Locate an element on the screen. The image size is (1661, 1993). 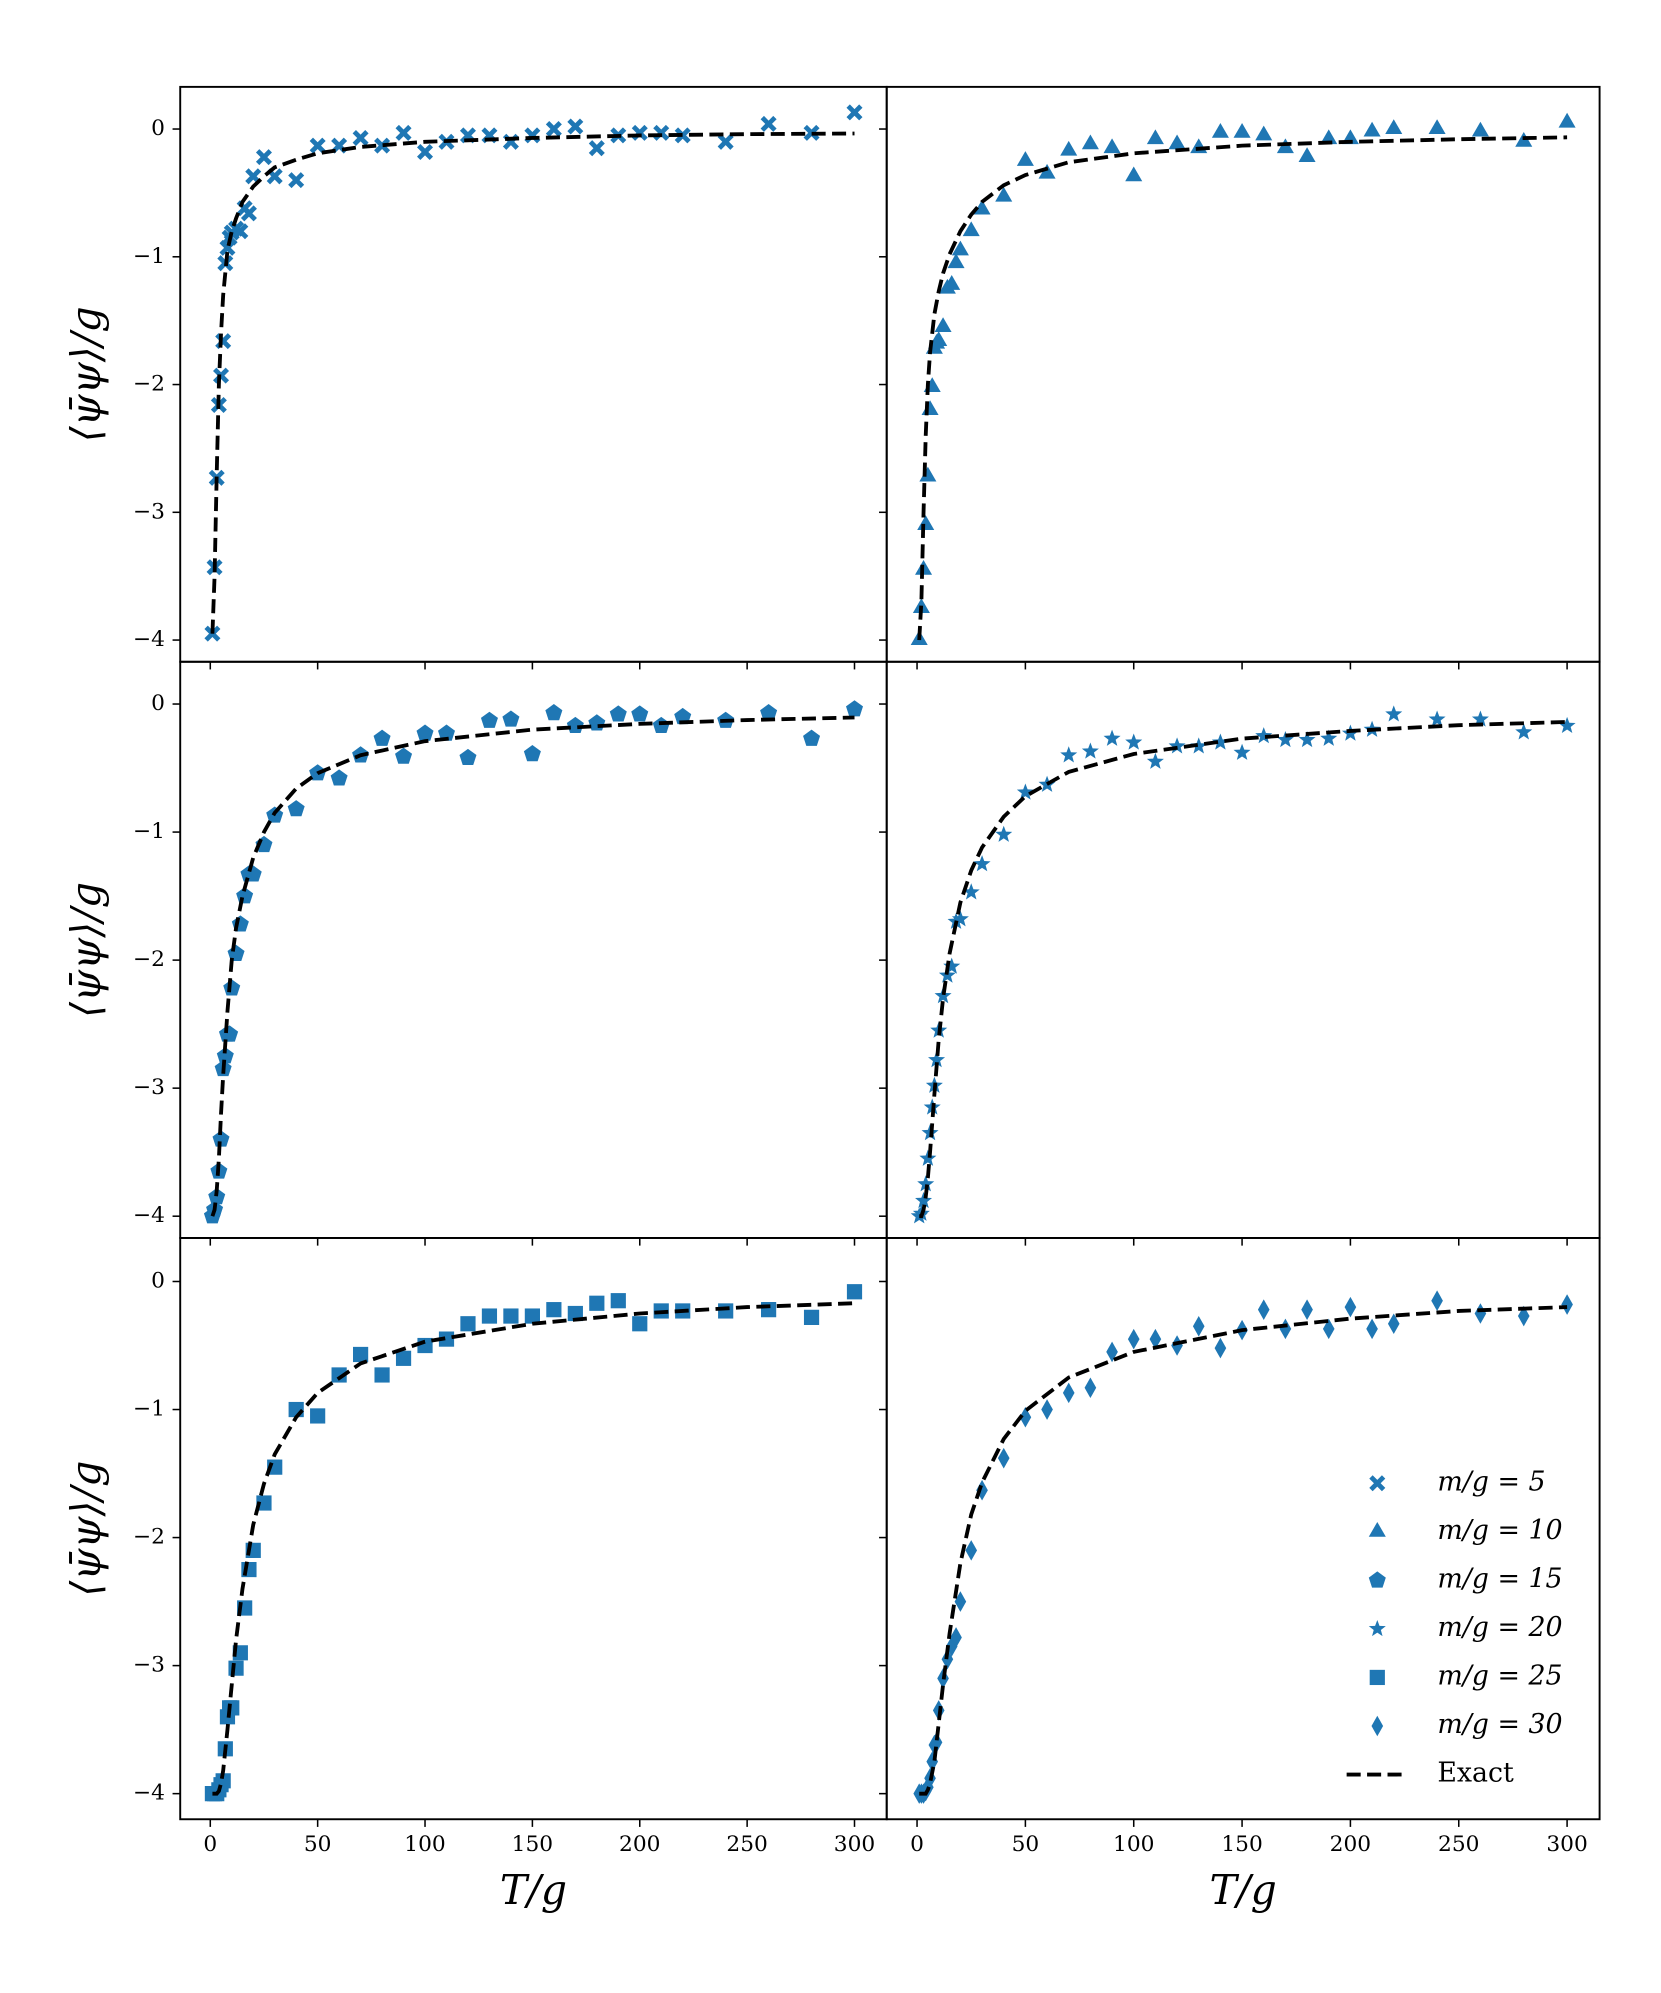
panel is located at coordinates (1240, 953).